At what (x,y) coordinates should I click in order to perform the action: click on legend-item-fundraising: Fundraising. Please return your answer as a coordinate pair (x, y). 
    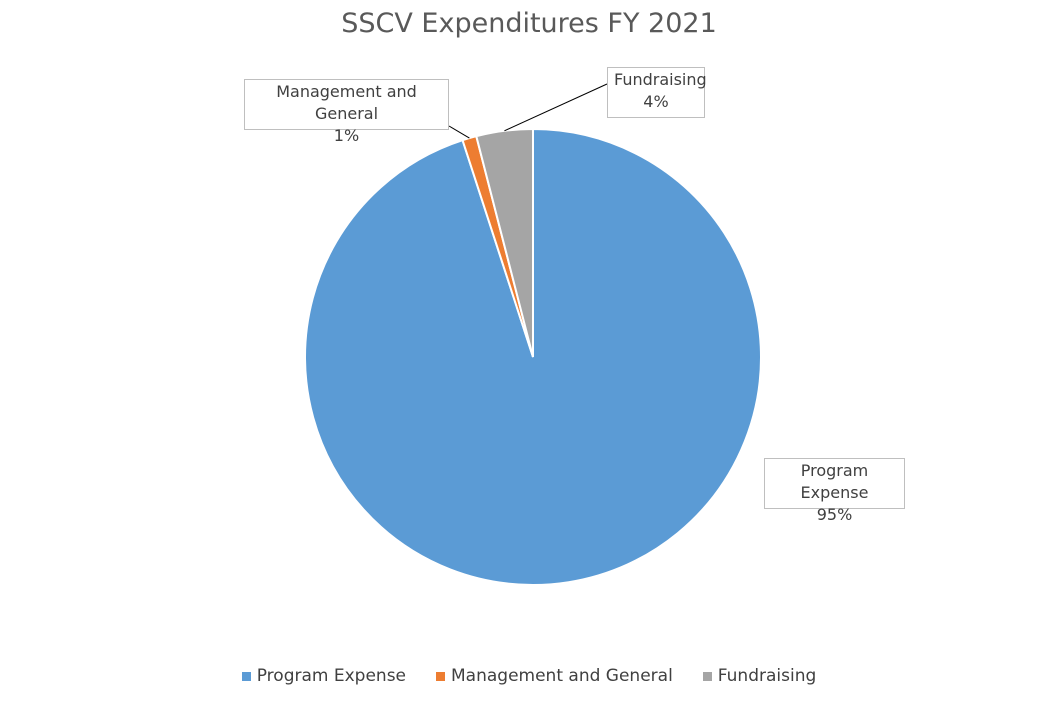
    Looking at the image, I should click on (759, 676).